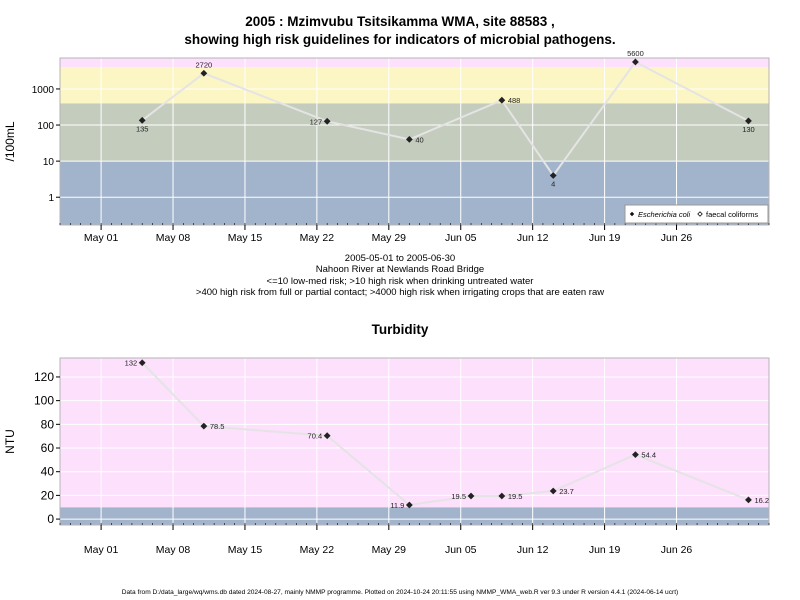 This screenshot has width=800, height=600. I want to click on y-tick-label: 1, so click(51, 198).